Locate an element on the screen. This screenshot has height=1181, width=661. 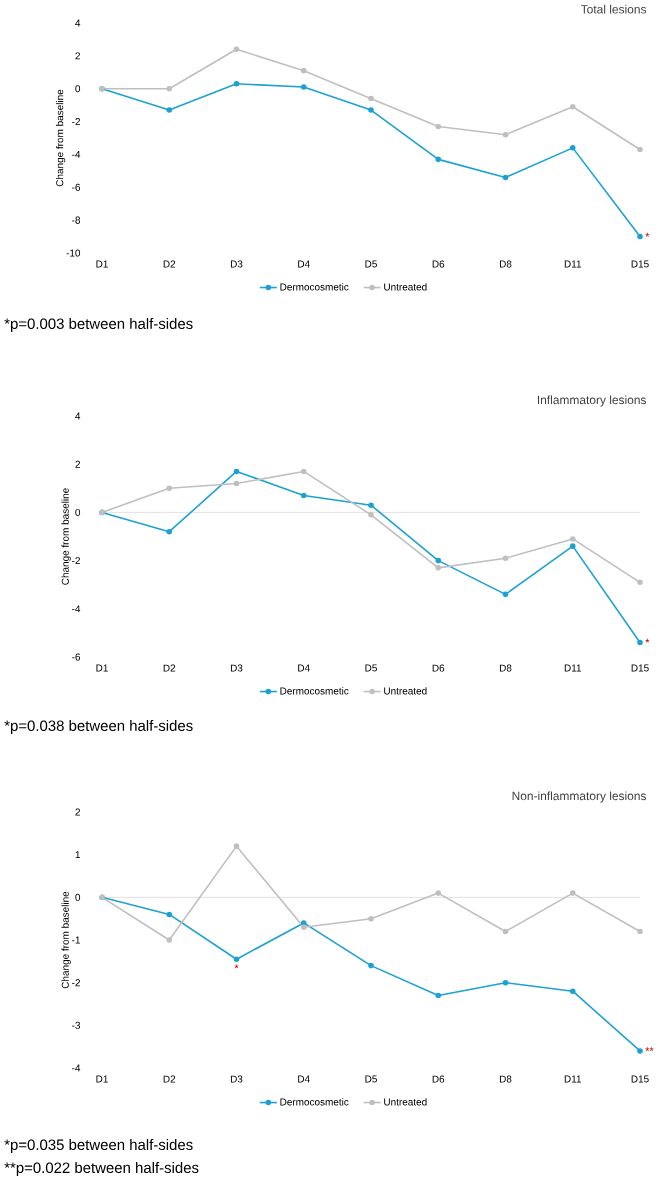
text: *p=0.038 between half-sides is located at coordinates (98, 727).